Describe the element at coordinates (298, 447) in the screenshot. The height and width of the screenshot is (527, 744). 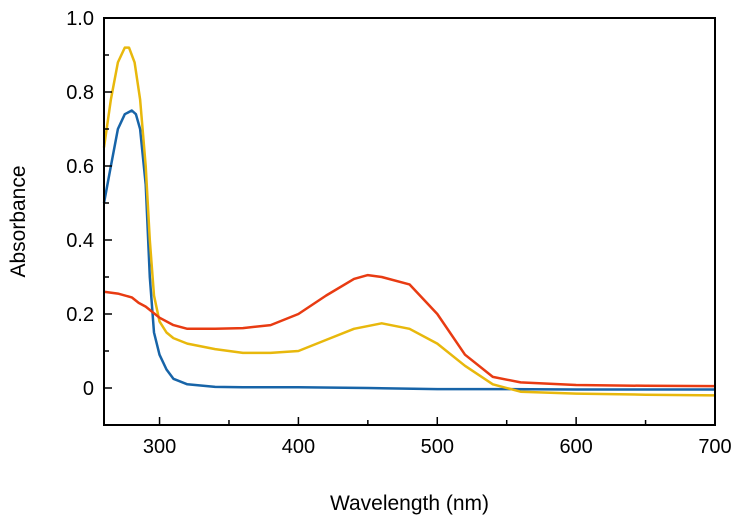
I see `x-tick-label: 400` at that location.